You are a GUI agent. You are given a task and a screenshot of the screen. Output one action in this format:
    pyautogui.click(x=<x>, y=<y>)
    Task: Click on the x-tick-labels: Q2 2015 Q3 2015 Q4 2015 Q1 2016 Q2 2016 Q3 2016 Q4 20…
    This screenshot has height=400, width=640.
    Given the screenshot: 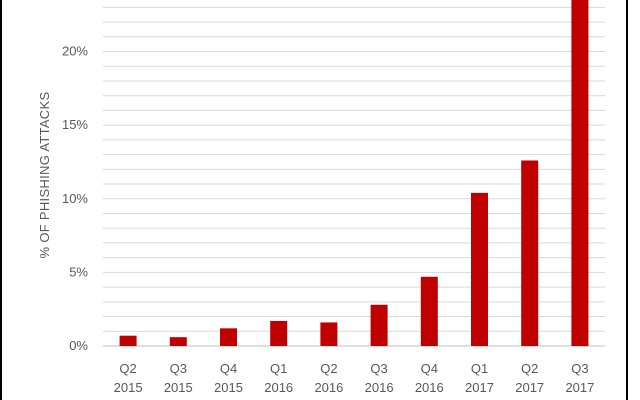 What is the action you would take?
    pyautogui.click(x=354, y=378)
    